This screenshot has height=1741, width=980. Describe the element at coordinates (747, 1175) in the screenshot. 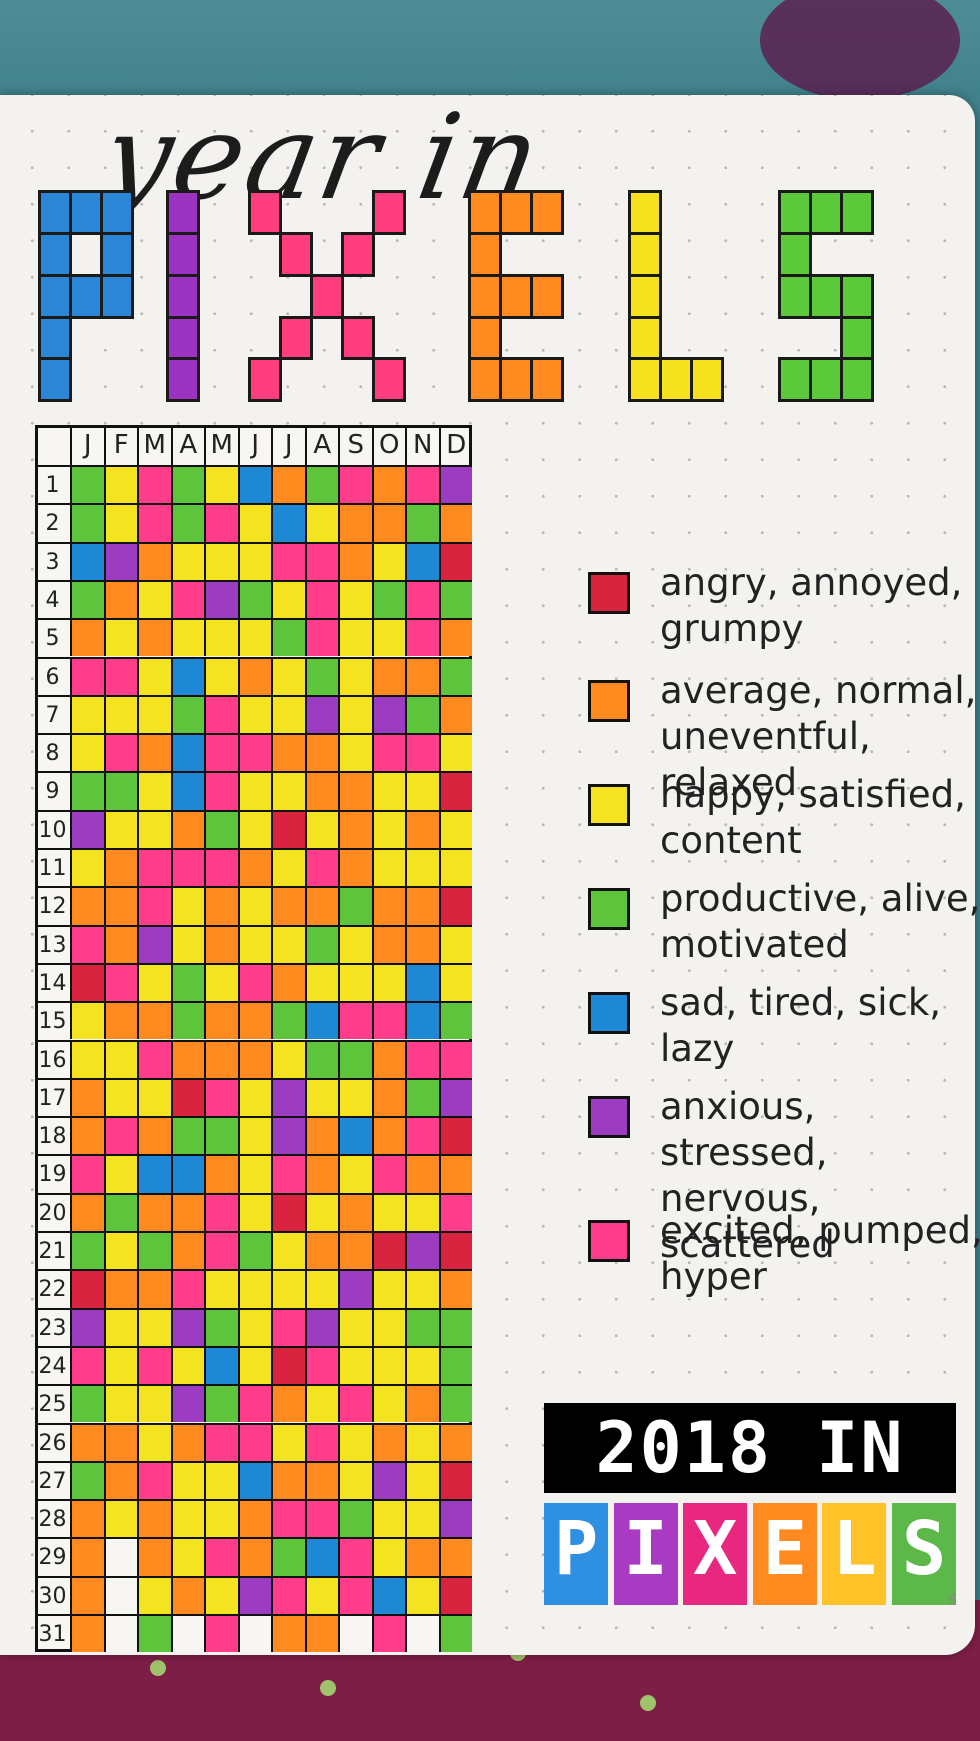

I see `legend-label: anxious, stressed, nervous, scattered` at that location.